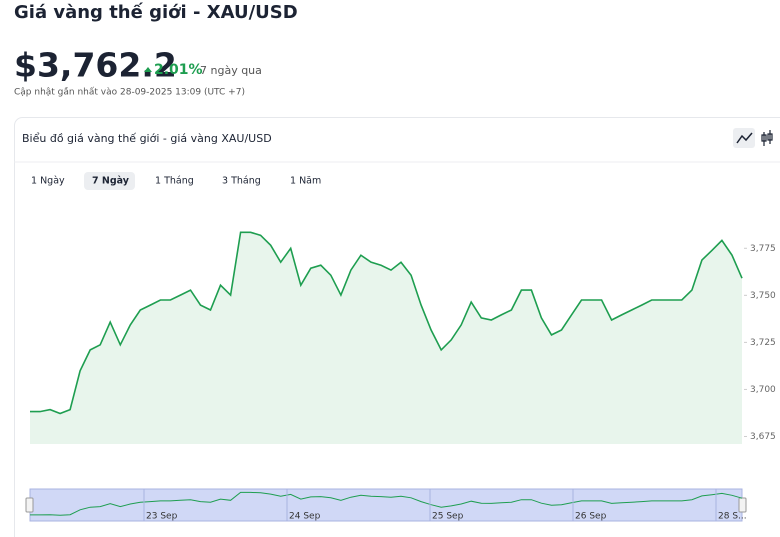  I want to click on change: 2.01%, so click(178, 70).